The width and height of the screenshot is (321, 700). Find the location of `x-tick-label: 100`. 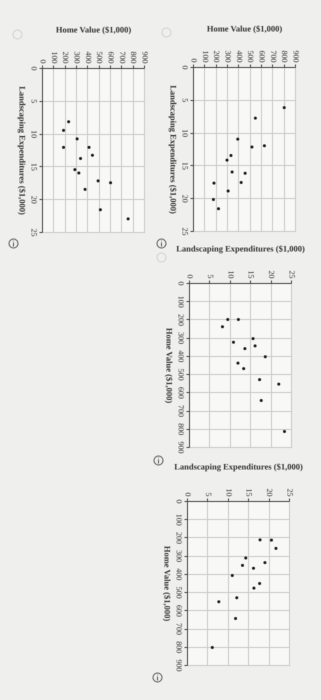

x-tick-label: 100 is located at coordinates (54, 58).